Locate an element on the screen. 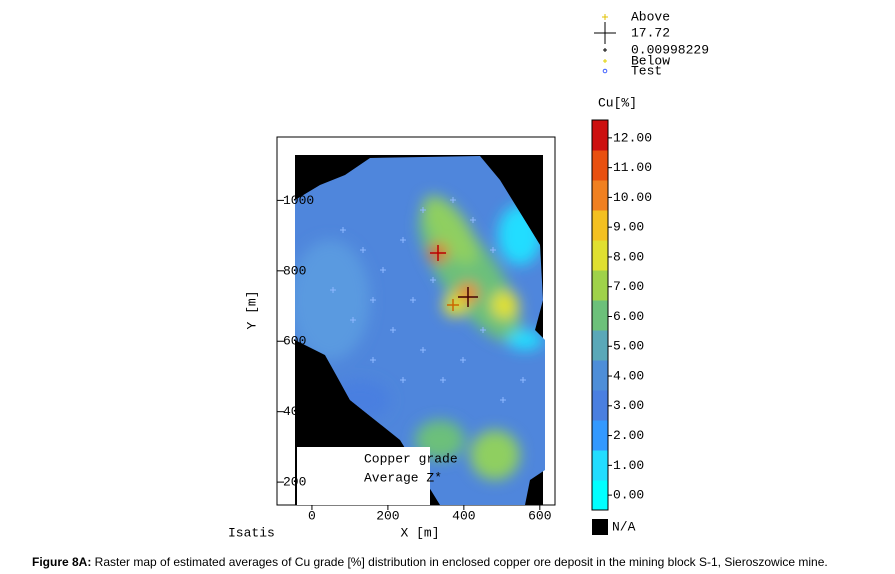 The image size is (895, 574). colorbar-tick-label: 6.00 is located at coordinates (628, 316).